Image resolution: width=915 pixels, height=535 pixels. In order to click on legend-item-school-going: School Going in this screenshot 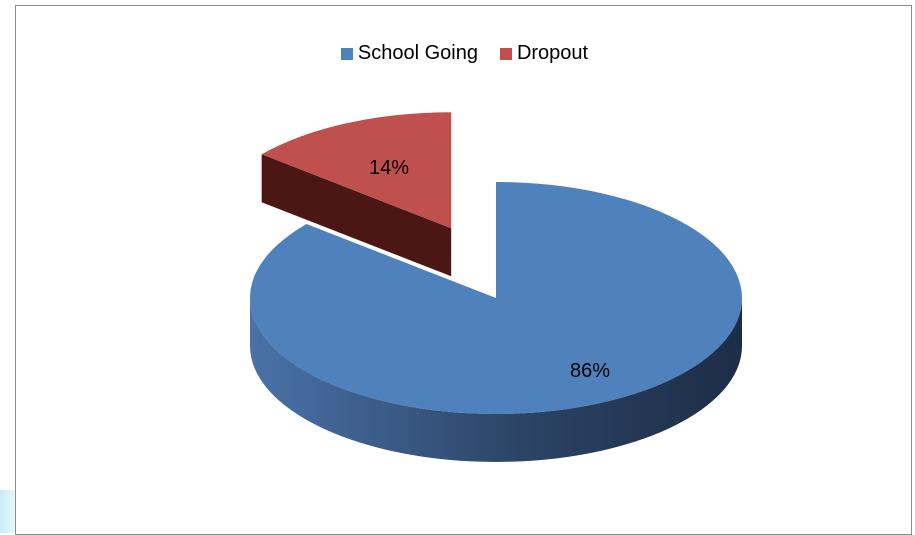, I will do `click(409, 53)`.